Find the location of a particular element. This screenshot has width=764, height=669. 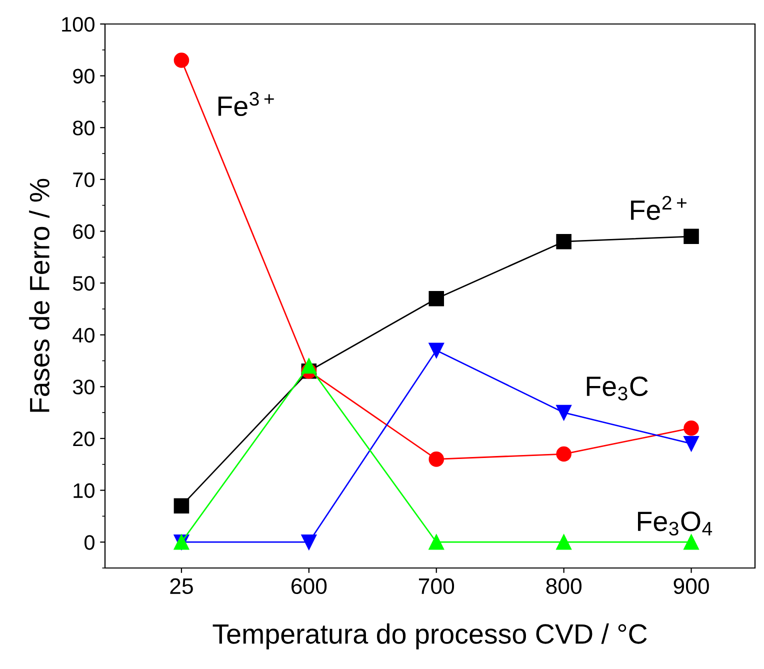

x-tick-label: 800 is located at coordinates (564, 586).